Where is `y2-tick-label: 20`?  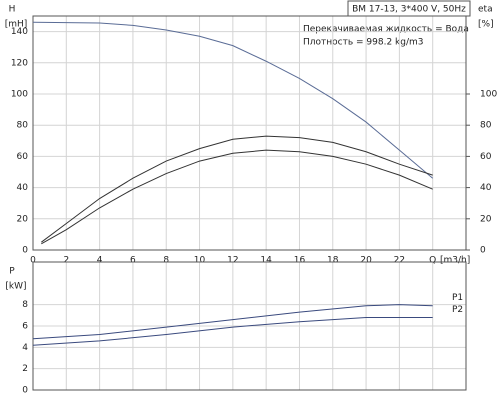
y2-tick-label: 20 is located at coordinates (486, 219).